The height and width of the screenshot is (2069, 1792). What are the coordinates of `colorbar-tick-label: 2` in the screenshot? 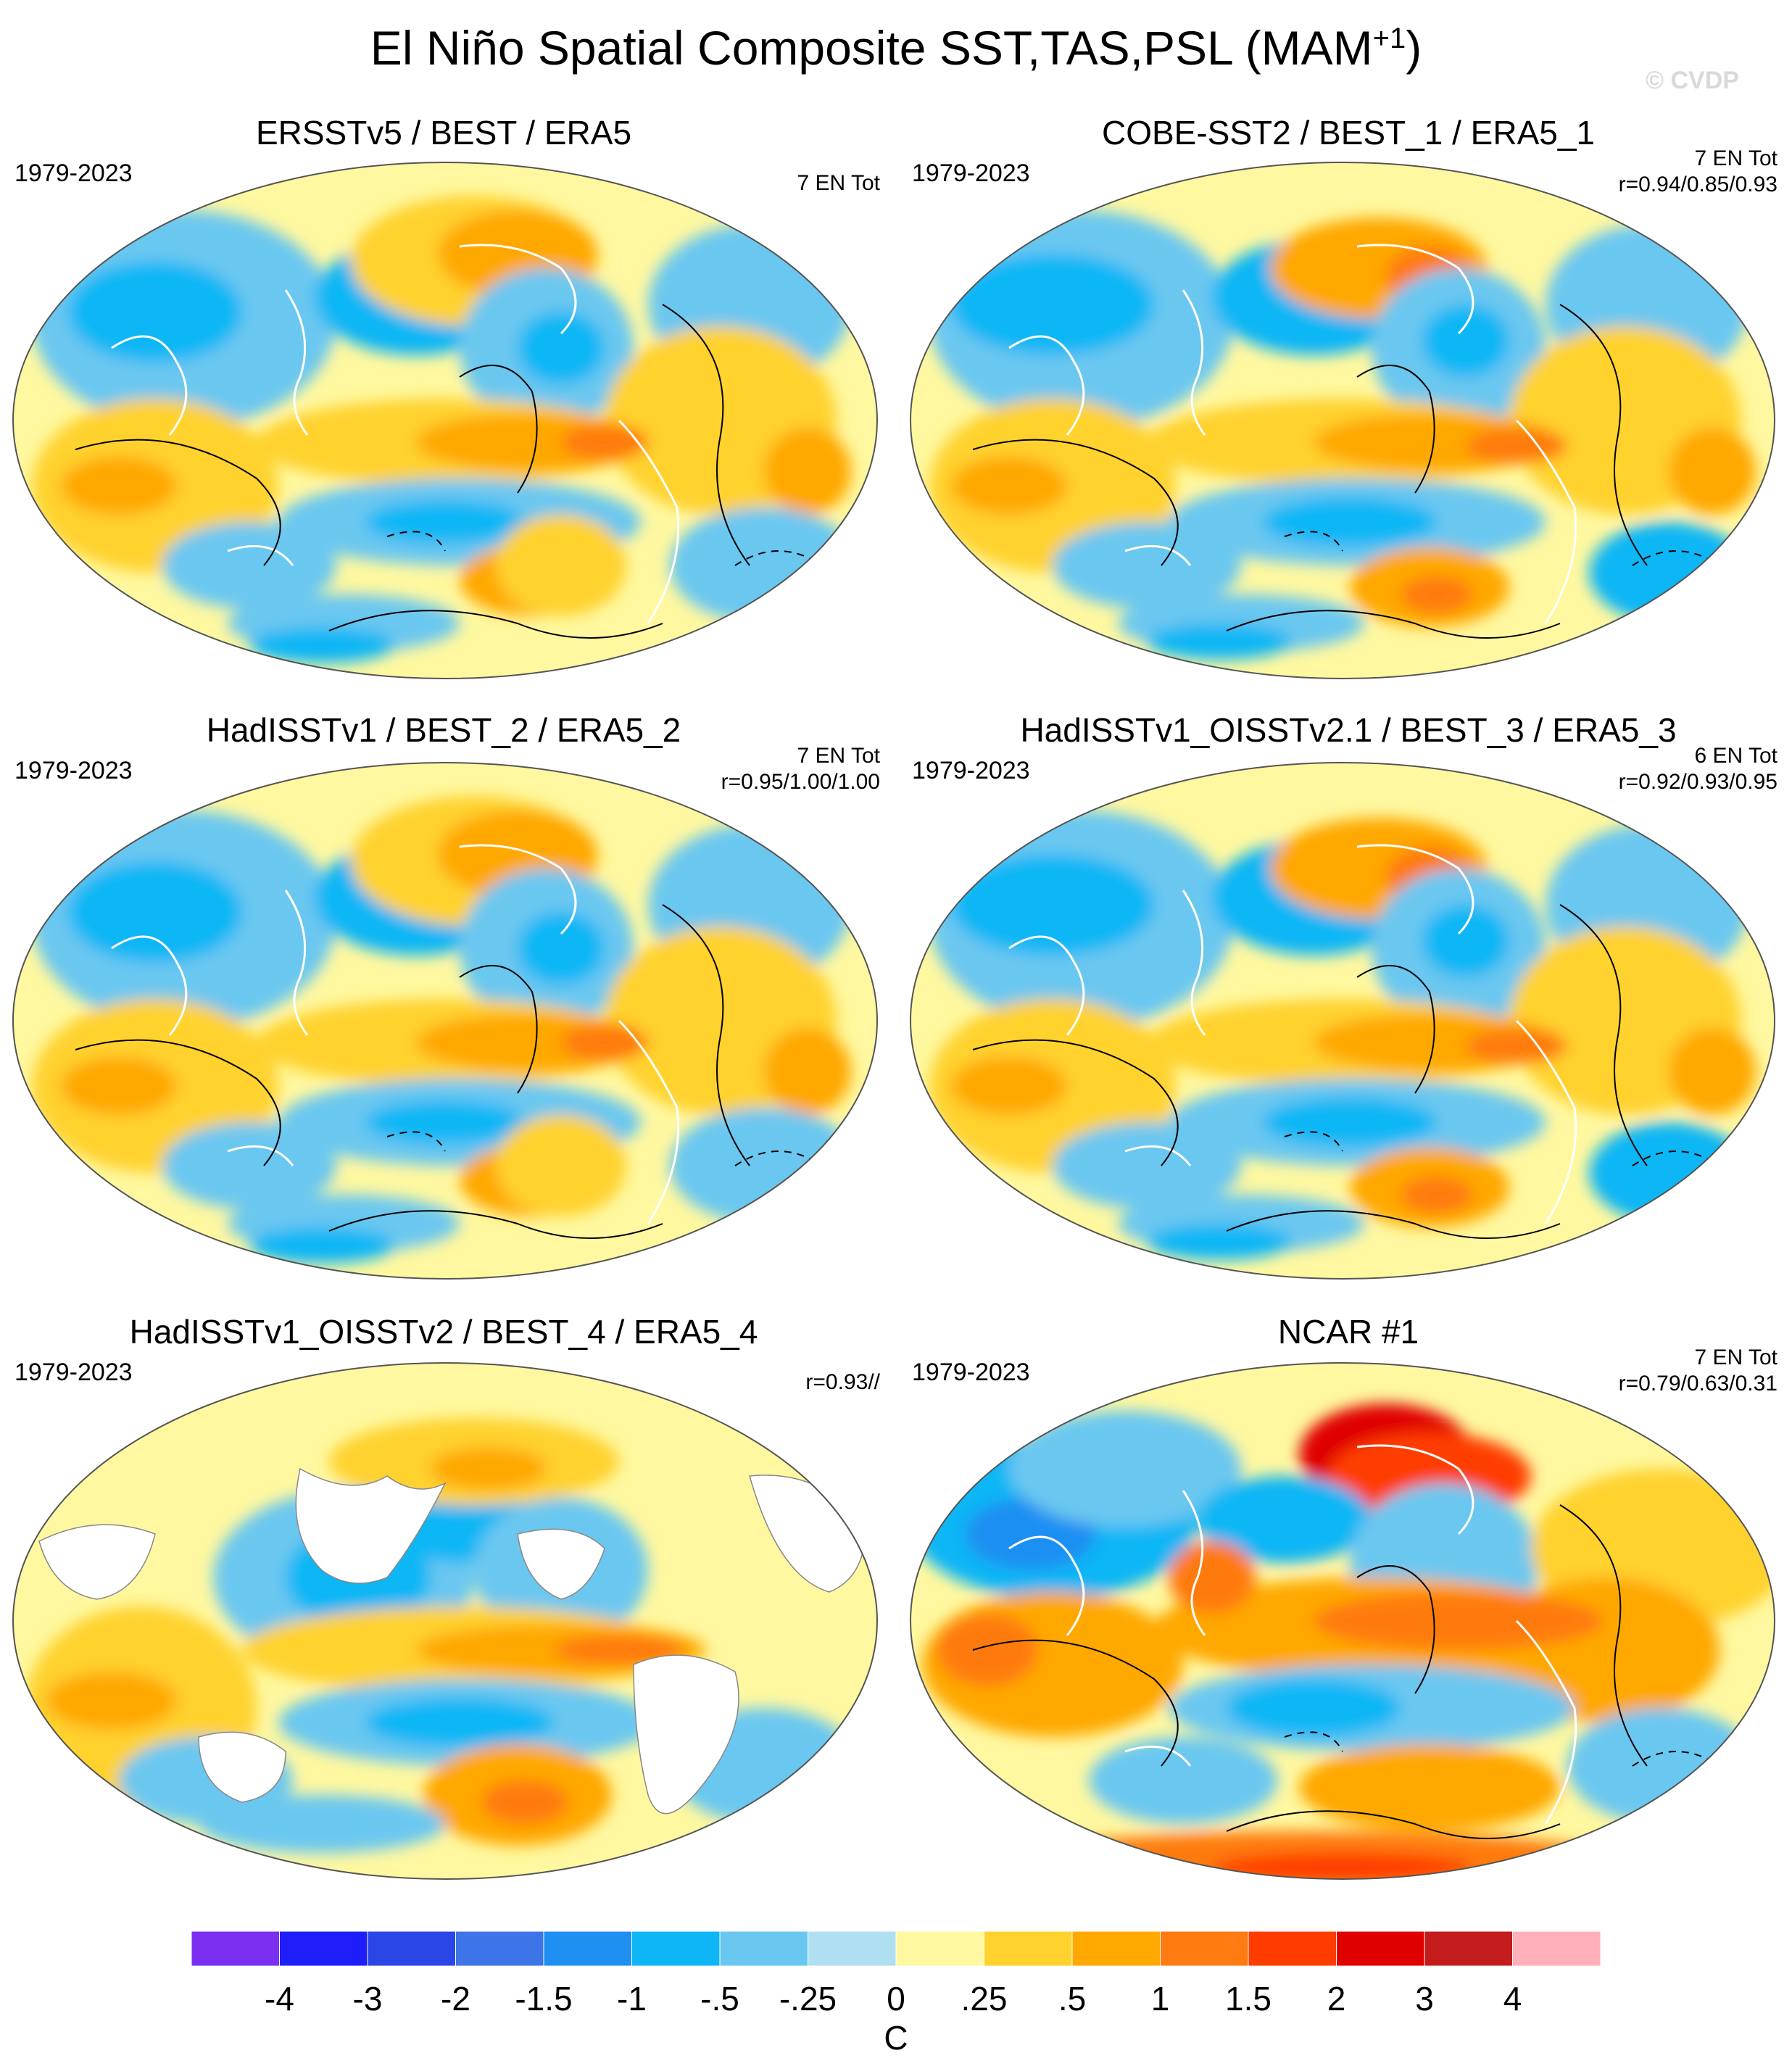 It's located at (1336, 1999).